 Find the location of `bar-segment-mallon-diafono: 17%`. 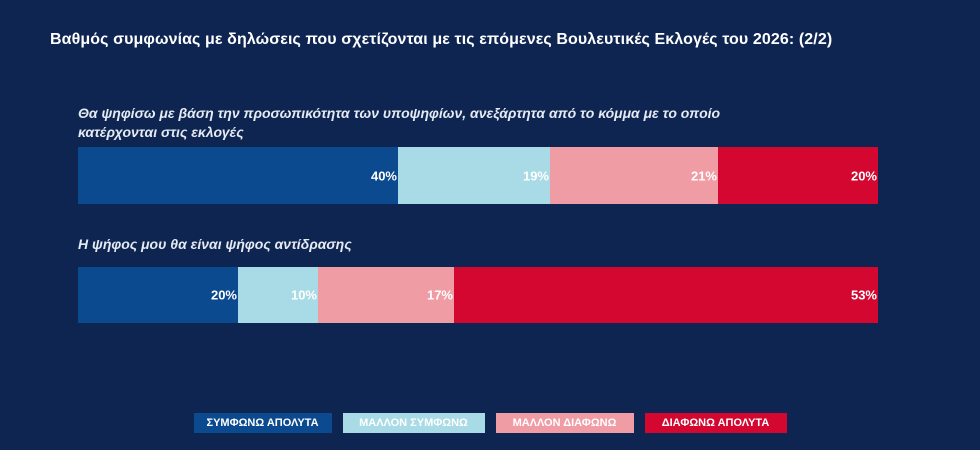

bar-segment-mallon-diafono: 17% is located at coordinates (386, 295).